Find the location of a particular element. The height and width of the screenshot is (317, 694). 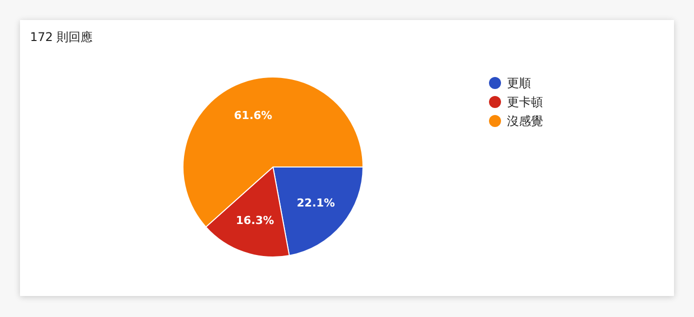

data-label: 61.6% is located at coordinates (253, 115).